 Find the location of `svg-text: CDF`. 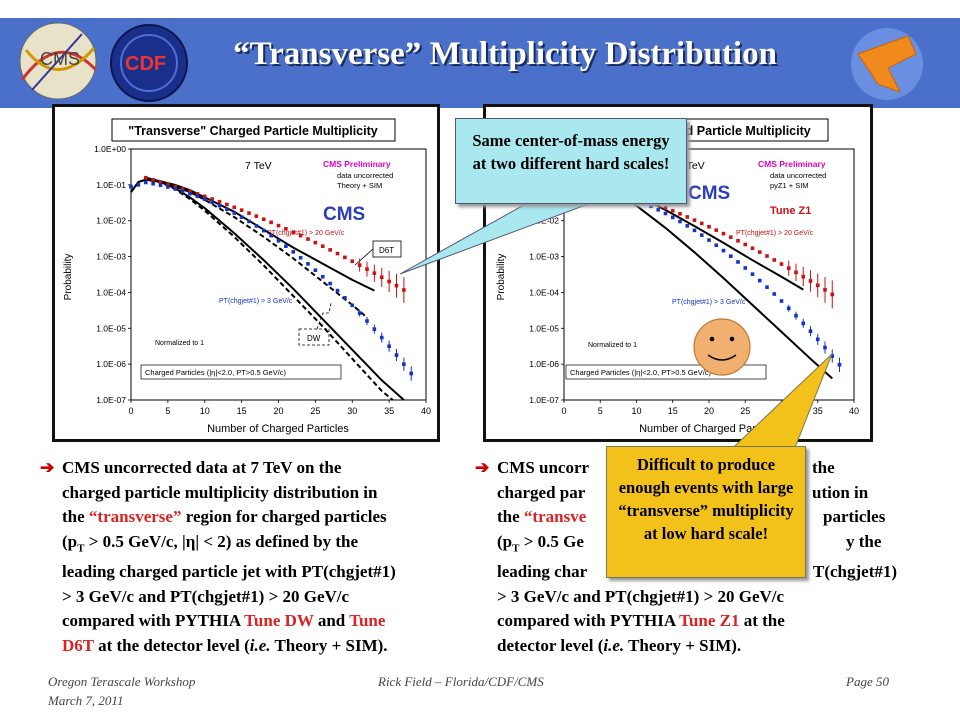

svg-text: CDF is located at coordinates (145, 64).